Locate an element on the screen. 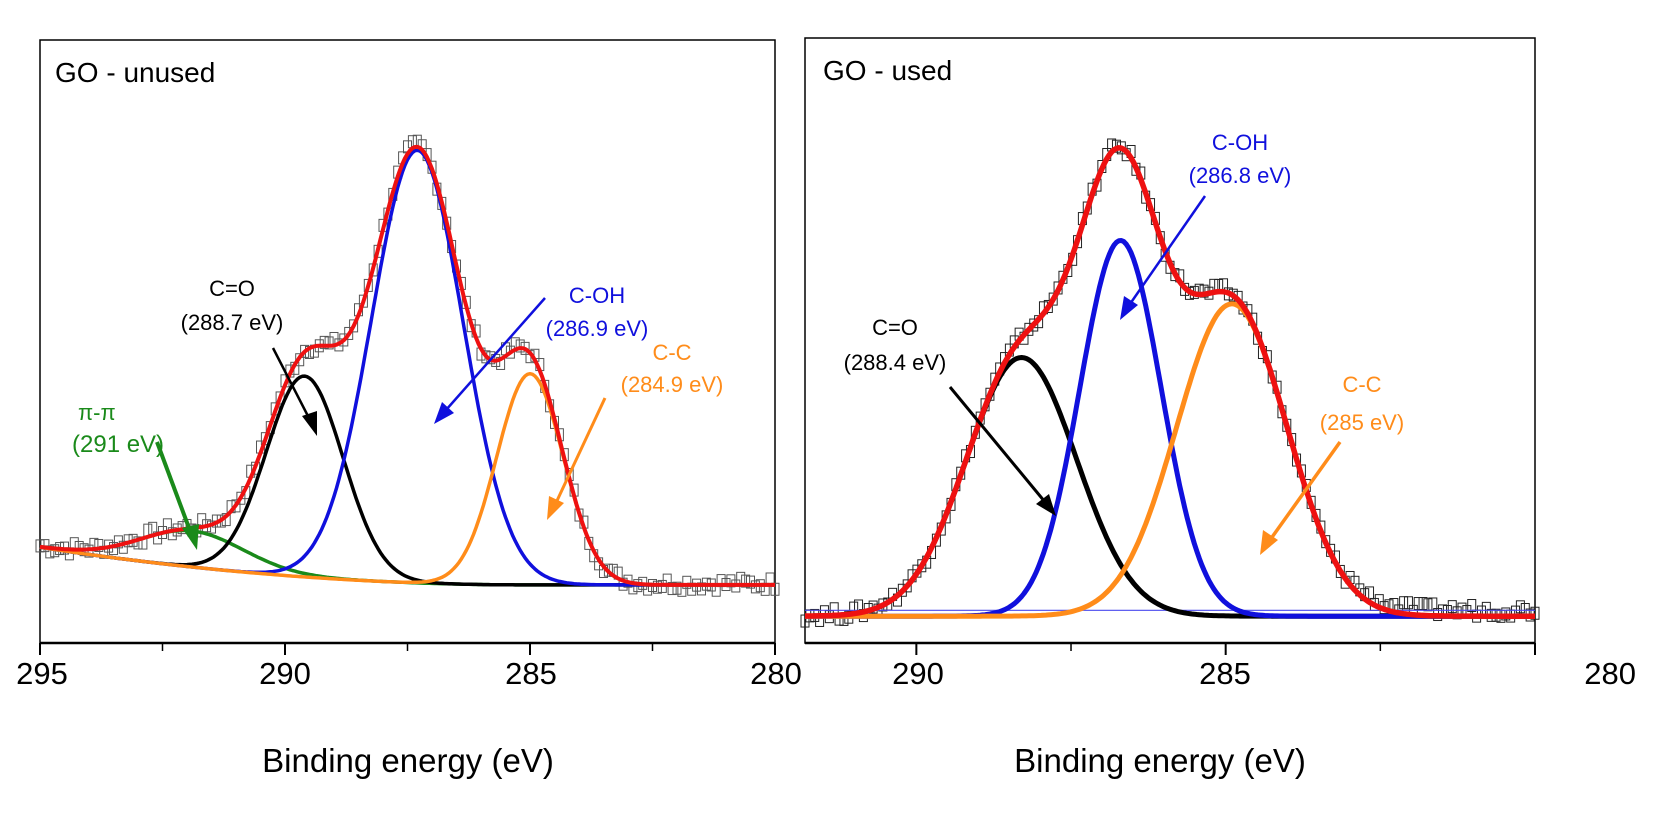  annotation-c-o: C=O (288.7 eV) is located at coordinates (249, 356).